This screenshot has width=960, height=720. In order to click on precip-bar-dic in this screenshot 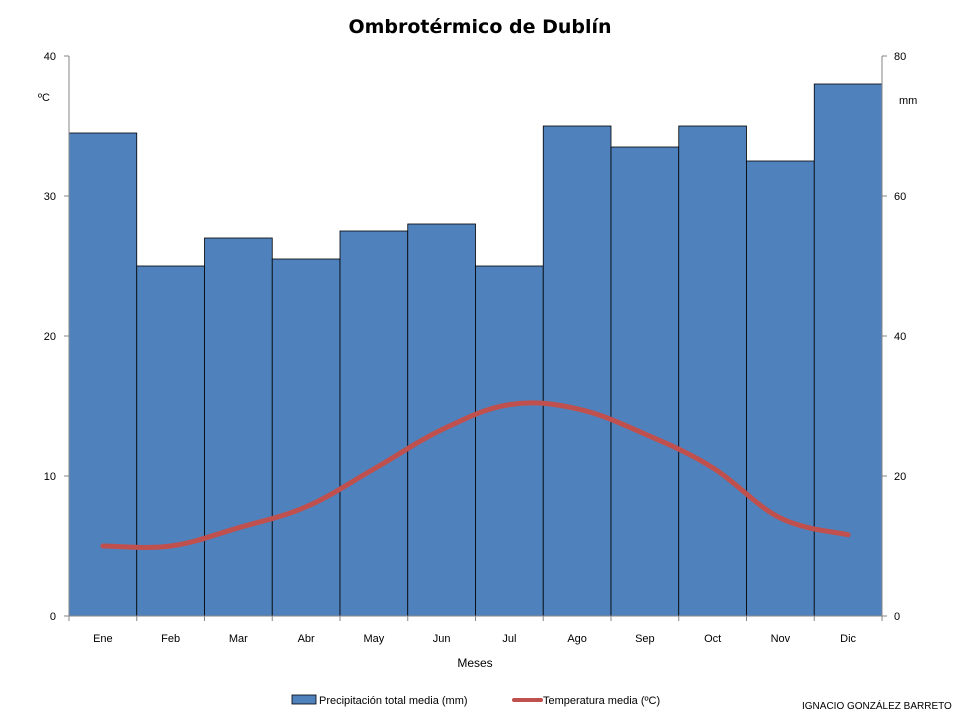, I will do `click(848, 350)`.